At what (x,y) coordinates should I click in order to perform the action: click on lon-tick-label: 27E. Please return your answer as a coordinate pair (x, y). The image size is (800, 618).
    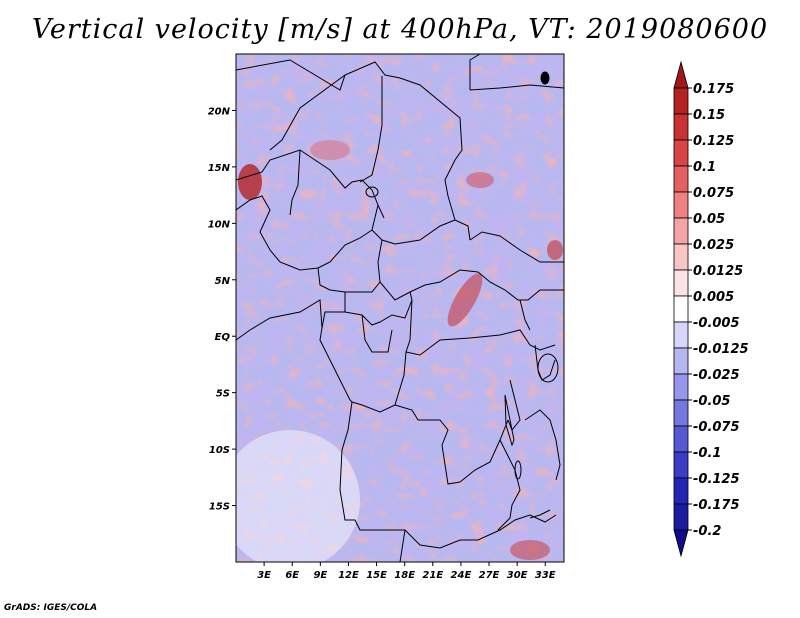
    Looking at the image, I should click on (489, 575).